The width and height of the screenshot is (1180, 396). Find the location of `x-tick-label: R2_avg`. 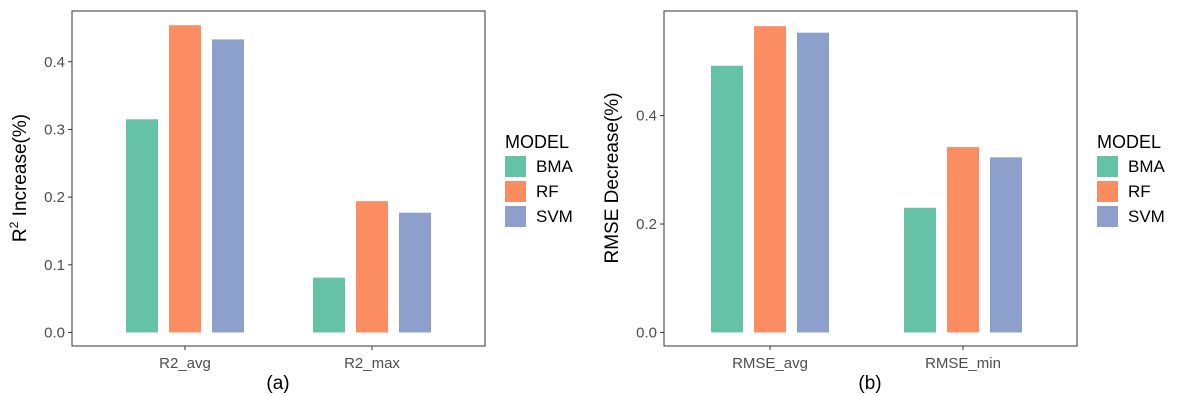

x-tick-label: R2_avg is located at coordinates (185, 363).